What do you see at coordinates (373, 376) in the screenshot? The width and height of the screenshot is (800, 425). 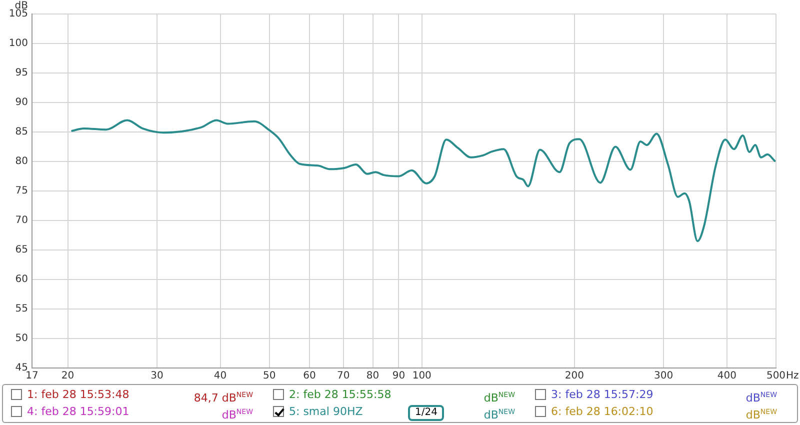 I see `x-tick-label: 80` at bounding box center [373, 376].